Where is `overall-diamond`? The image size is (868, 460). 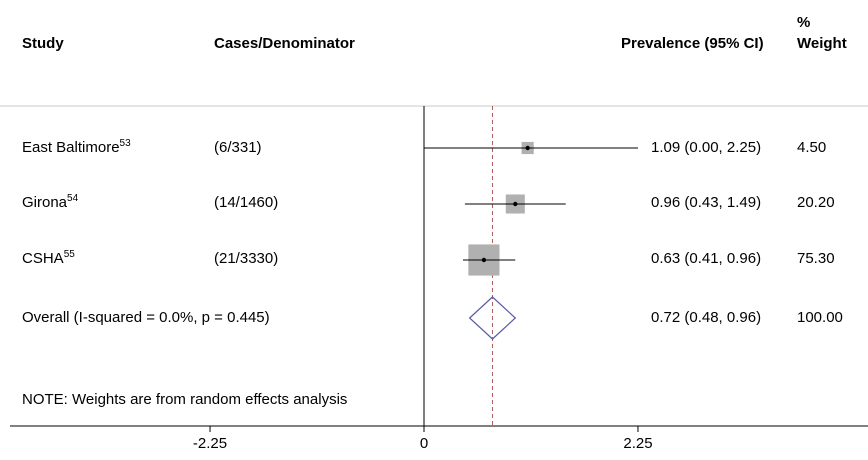
overall-diamond is located at coordinates (492, 318).